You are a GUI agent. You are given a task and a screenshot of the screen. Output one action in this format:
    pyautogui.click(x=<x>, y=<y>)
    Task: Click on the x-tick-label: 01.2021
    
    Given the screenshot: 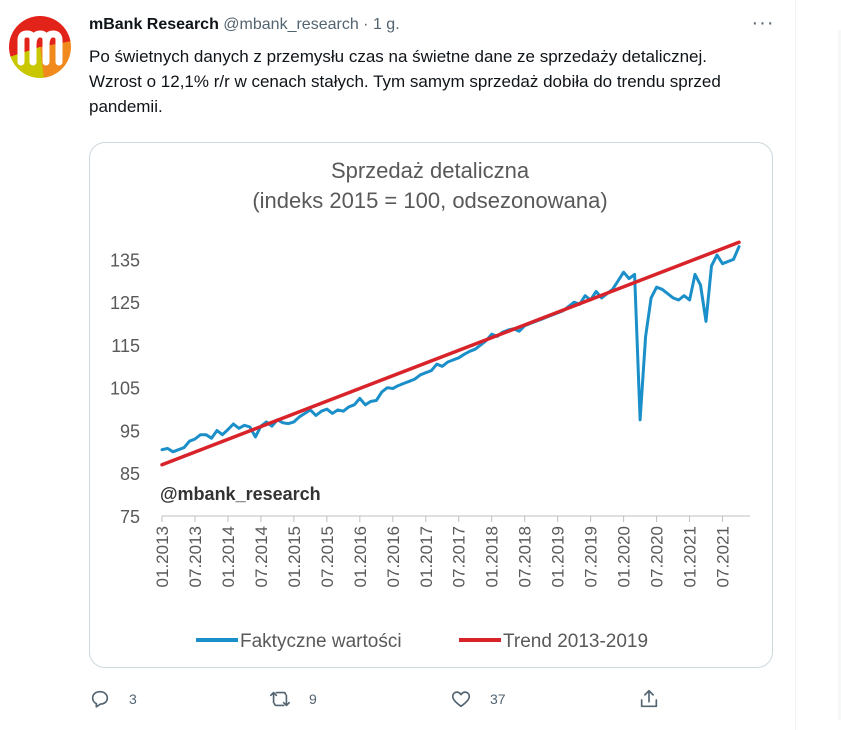 What is the action you would take?
    pyautogui.click(x=690, y=556)
    